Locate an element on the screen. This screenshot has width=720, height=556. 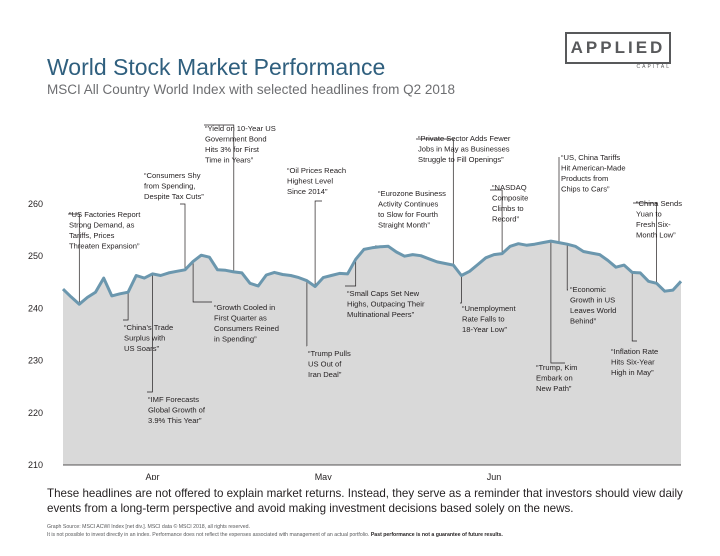
headline-line: Yuan to is located at coordinates (649, 214).